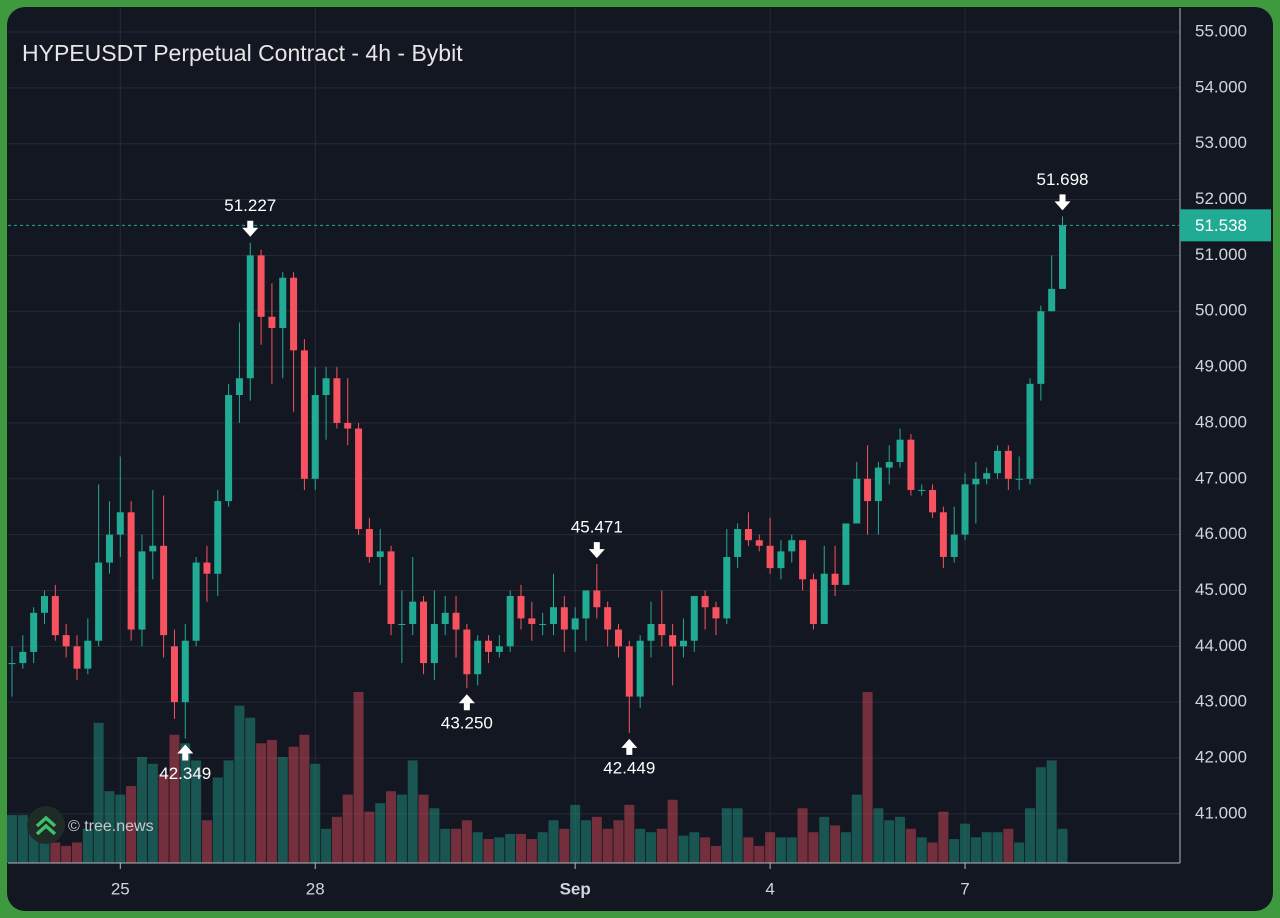 This screenshot has height=918, width=1280. What do you see at coordinates (575, 888) in the screenshot?
I see `x-tick-label: Sep` at bounding box center [575, 888].